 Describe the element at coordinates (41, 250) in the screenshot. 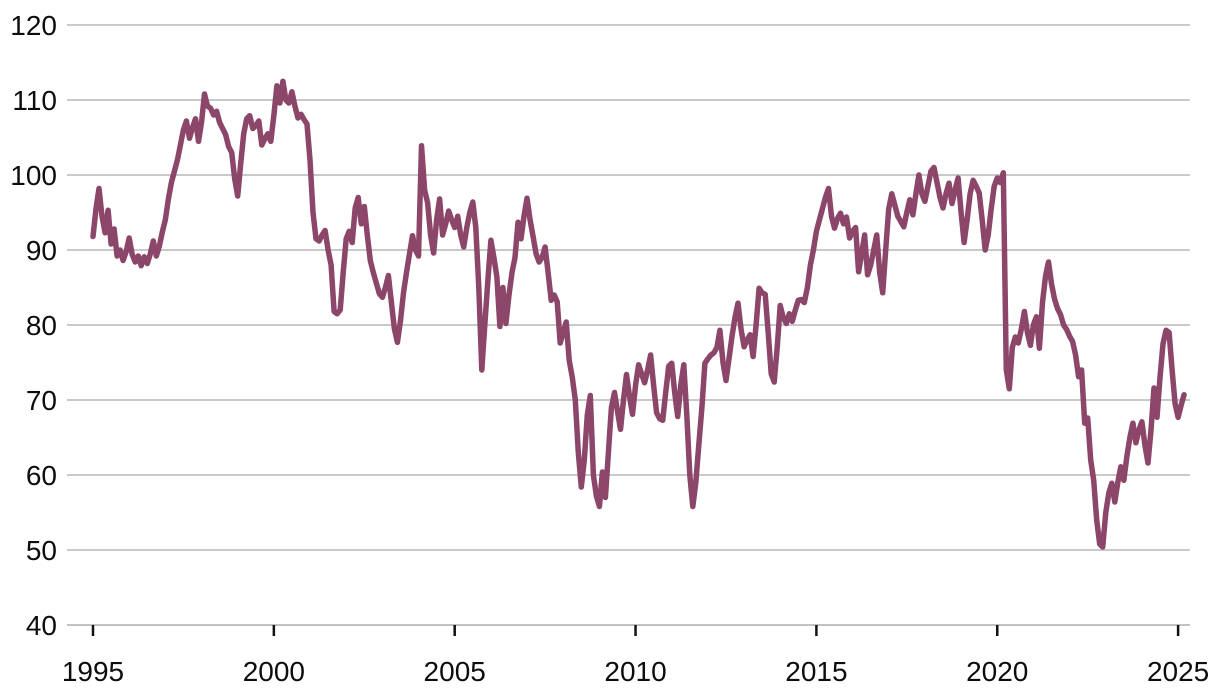

I see `y-tick-label: 90` at that location.